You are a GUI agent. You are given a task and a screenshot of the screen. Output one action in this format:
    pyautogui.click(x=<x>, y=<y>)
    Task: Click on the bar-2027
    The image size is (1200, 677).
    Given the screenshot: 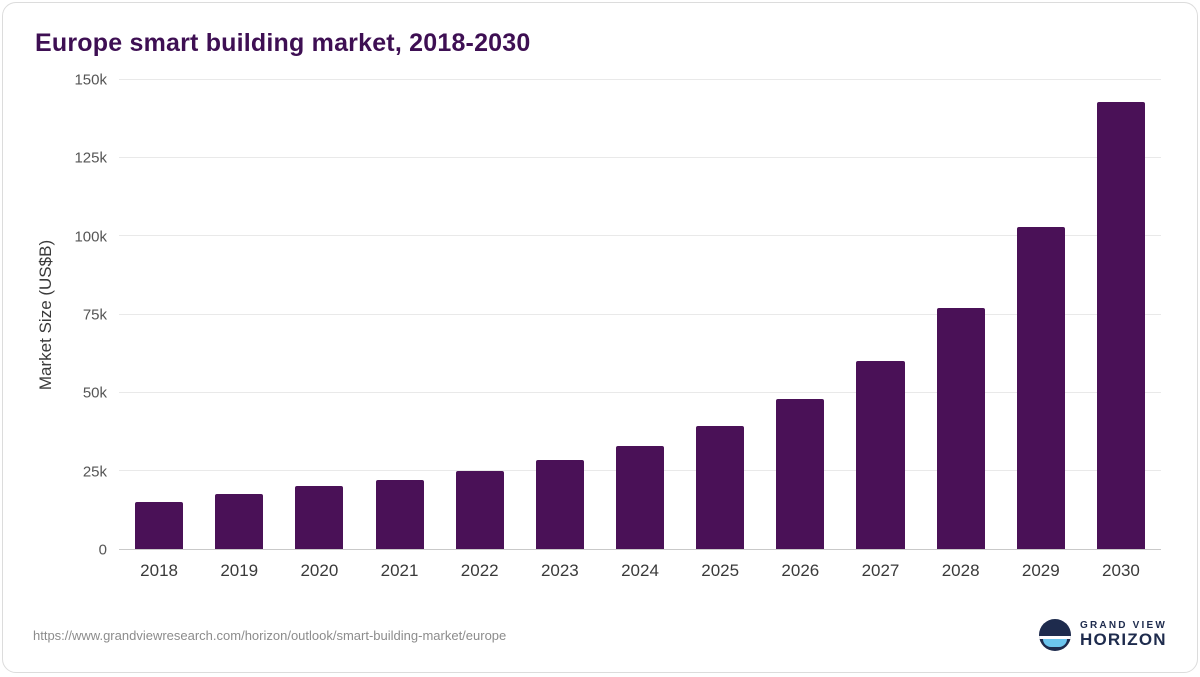 What is the action you would take?
    pyautogui.click(x=880, y=455)
    